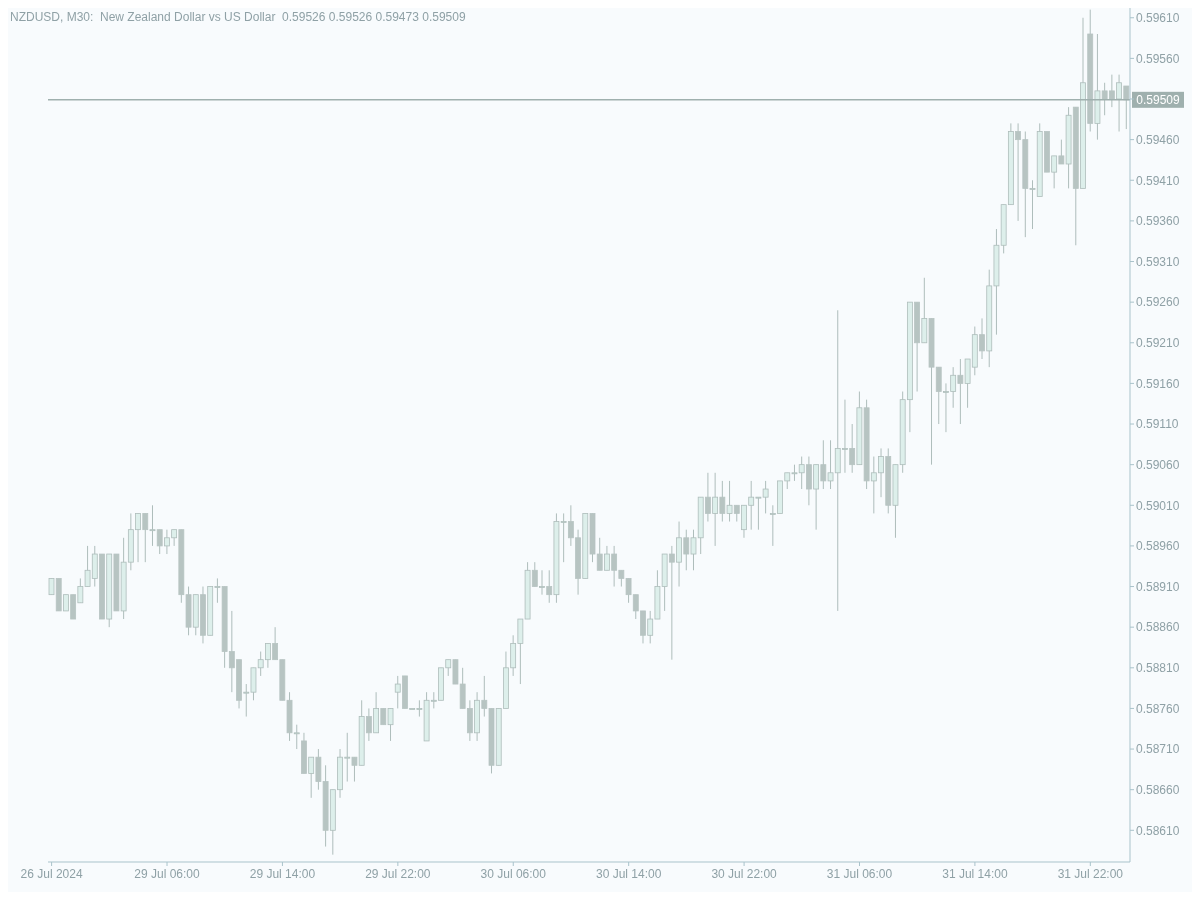 The image size is (1200, 900). What do you see at coordinates (1158, 708) in the screenshot?
I see `y-tick-label: 0.58760` at bounding box center [1158, 708].